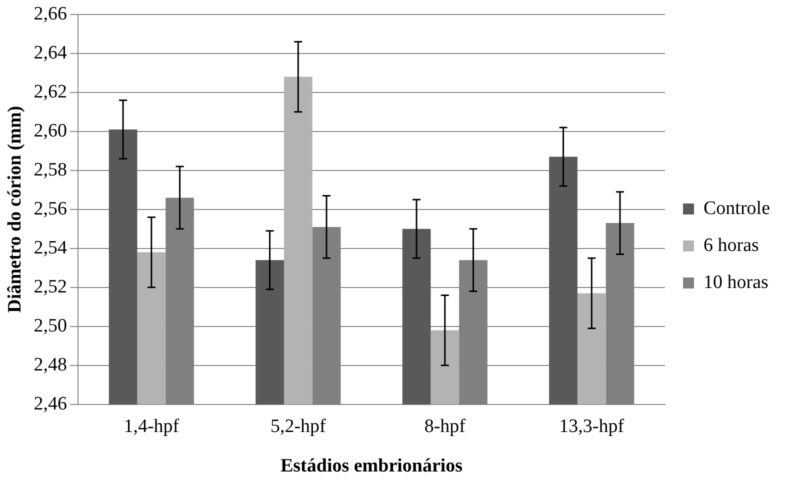  What do you see at coordinates (371, 466) in the screenshot?
I see `x-axis-title: Estádios embrionários` at bounding box center [371, 466].